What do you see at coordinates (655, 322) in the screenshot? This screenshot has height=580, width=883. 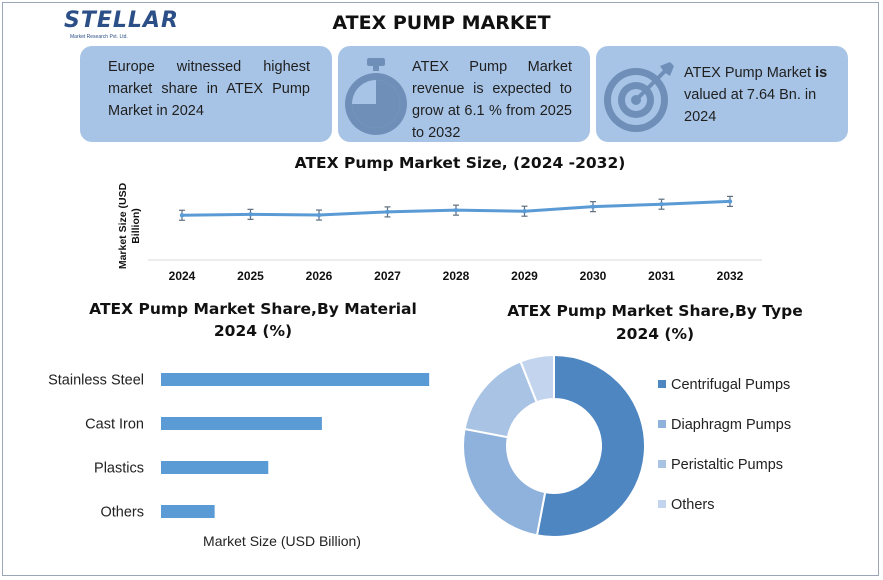 I see `donut-chart-title: ATEX Pump Market Share,By Type 2024 (%)` at bounding box center [655, 322].